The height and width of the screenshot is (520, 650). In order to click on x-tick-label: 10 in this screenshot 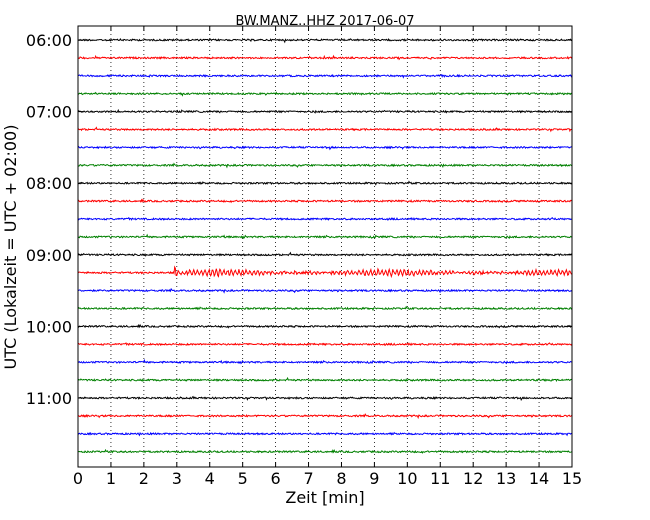, I will do `click(407, 478)`.